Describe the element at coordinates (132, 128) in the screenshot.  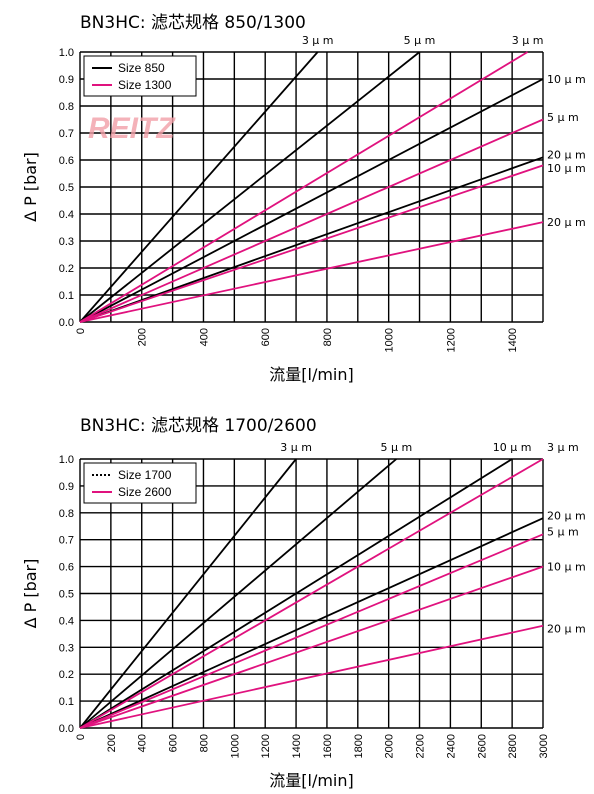
I see `watermark-logo: REITZ` at that location.